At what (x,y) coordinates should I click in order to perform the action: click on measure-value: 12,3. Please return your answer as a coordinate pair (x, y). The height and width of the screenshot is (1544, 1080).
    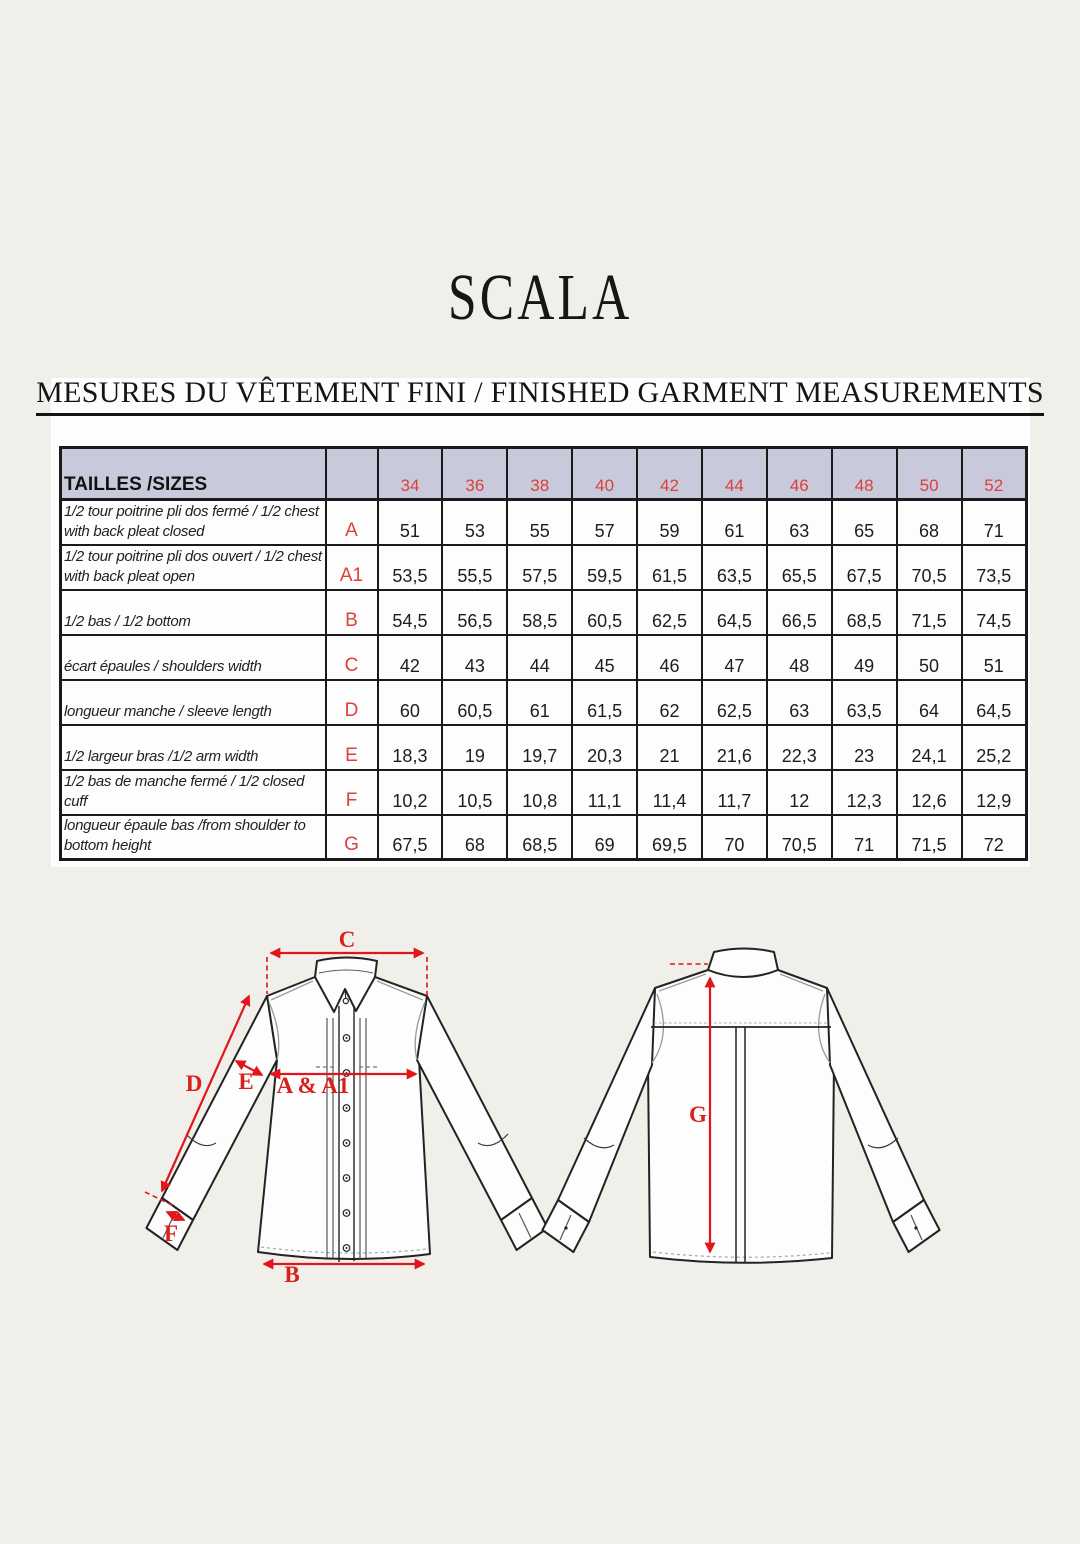
    Looking at the image, I should click on (864, 792).